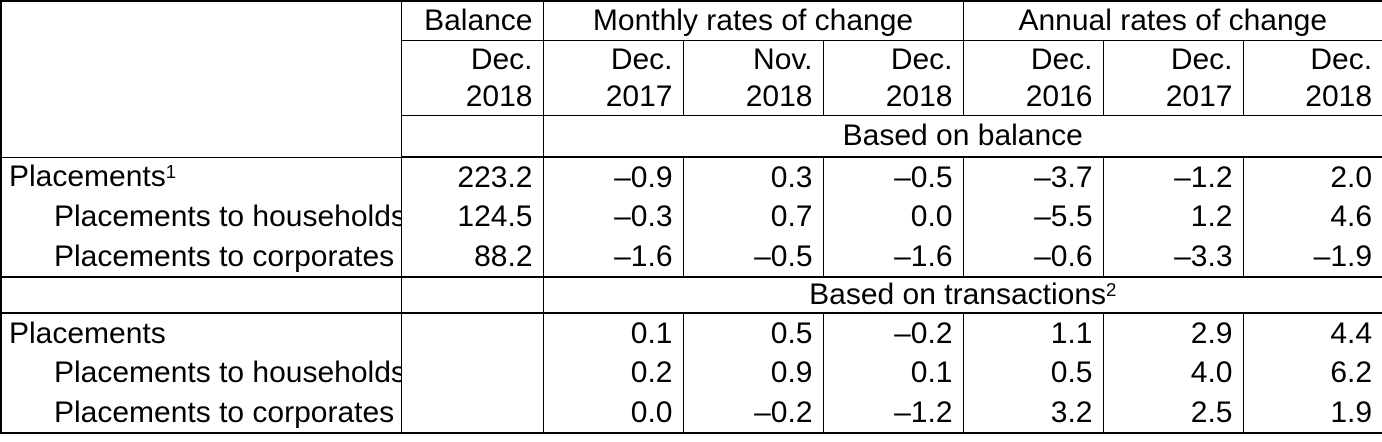 The image size is (1382, 442). Describe the element at coordinates (613, 217) in the screenshot. I see `value-cell: –0.3` at that location.